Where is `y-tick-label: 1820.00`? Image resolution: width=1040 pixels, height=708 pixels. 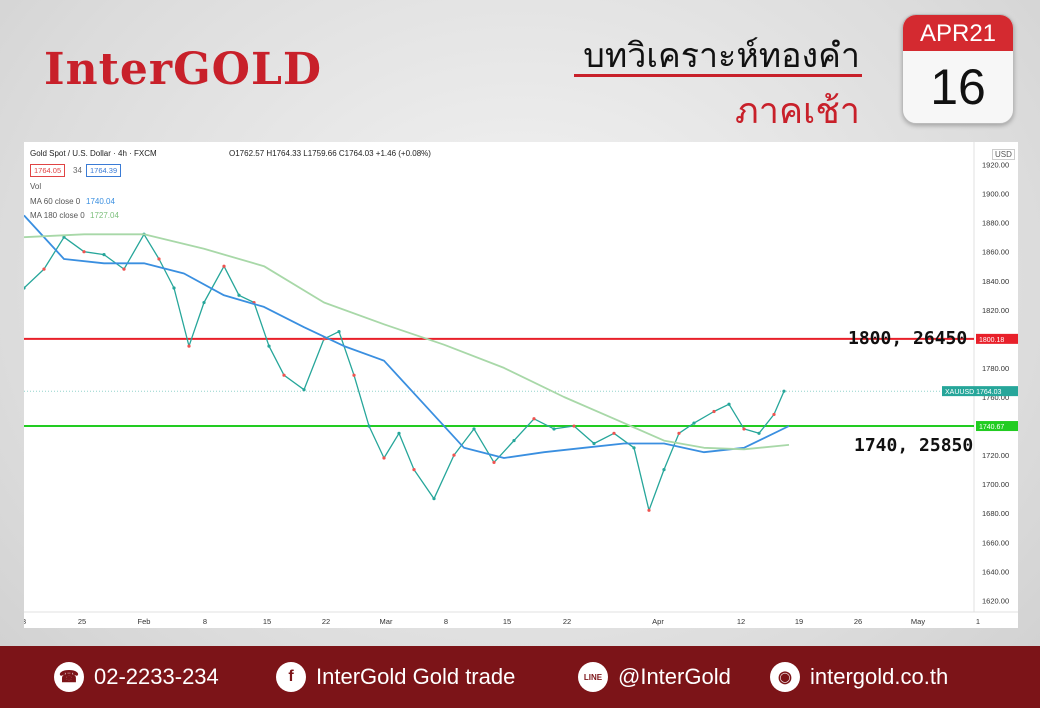
y-tick-label: 1820.00 is located at coordinates (995, 310).